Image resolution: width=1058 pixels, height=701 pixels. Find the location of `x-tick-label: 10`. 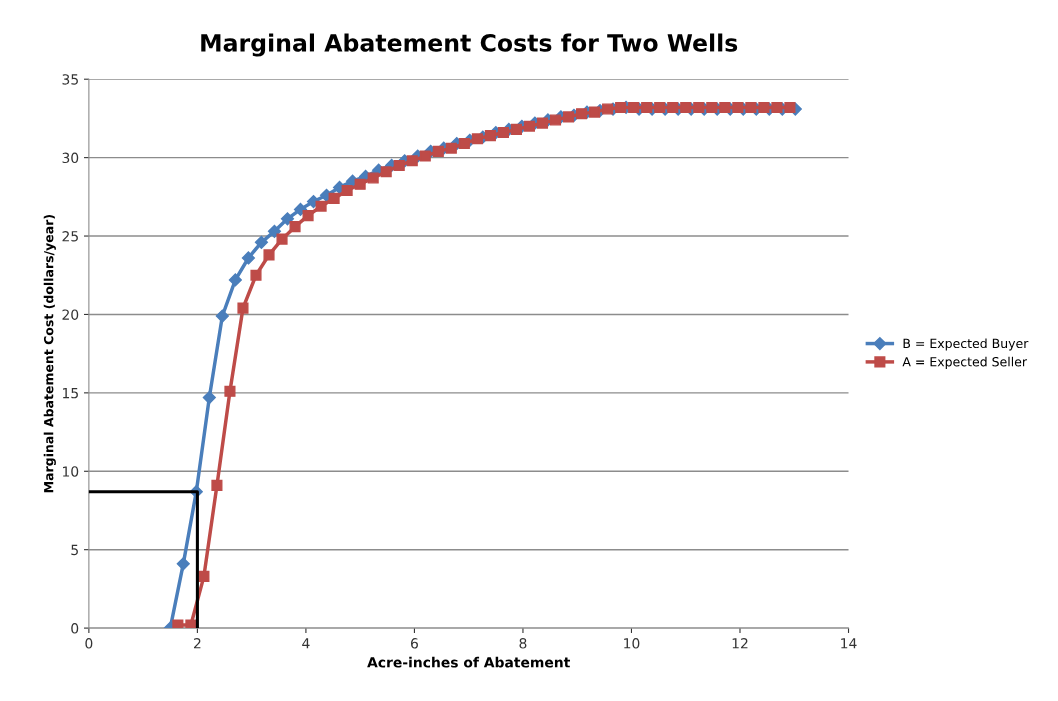

x-tick-label: 10 is located at coordinates (632, 643).